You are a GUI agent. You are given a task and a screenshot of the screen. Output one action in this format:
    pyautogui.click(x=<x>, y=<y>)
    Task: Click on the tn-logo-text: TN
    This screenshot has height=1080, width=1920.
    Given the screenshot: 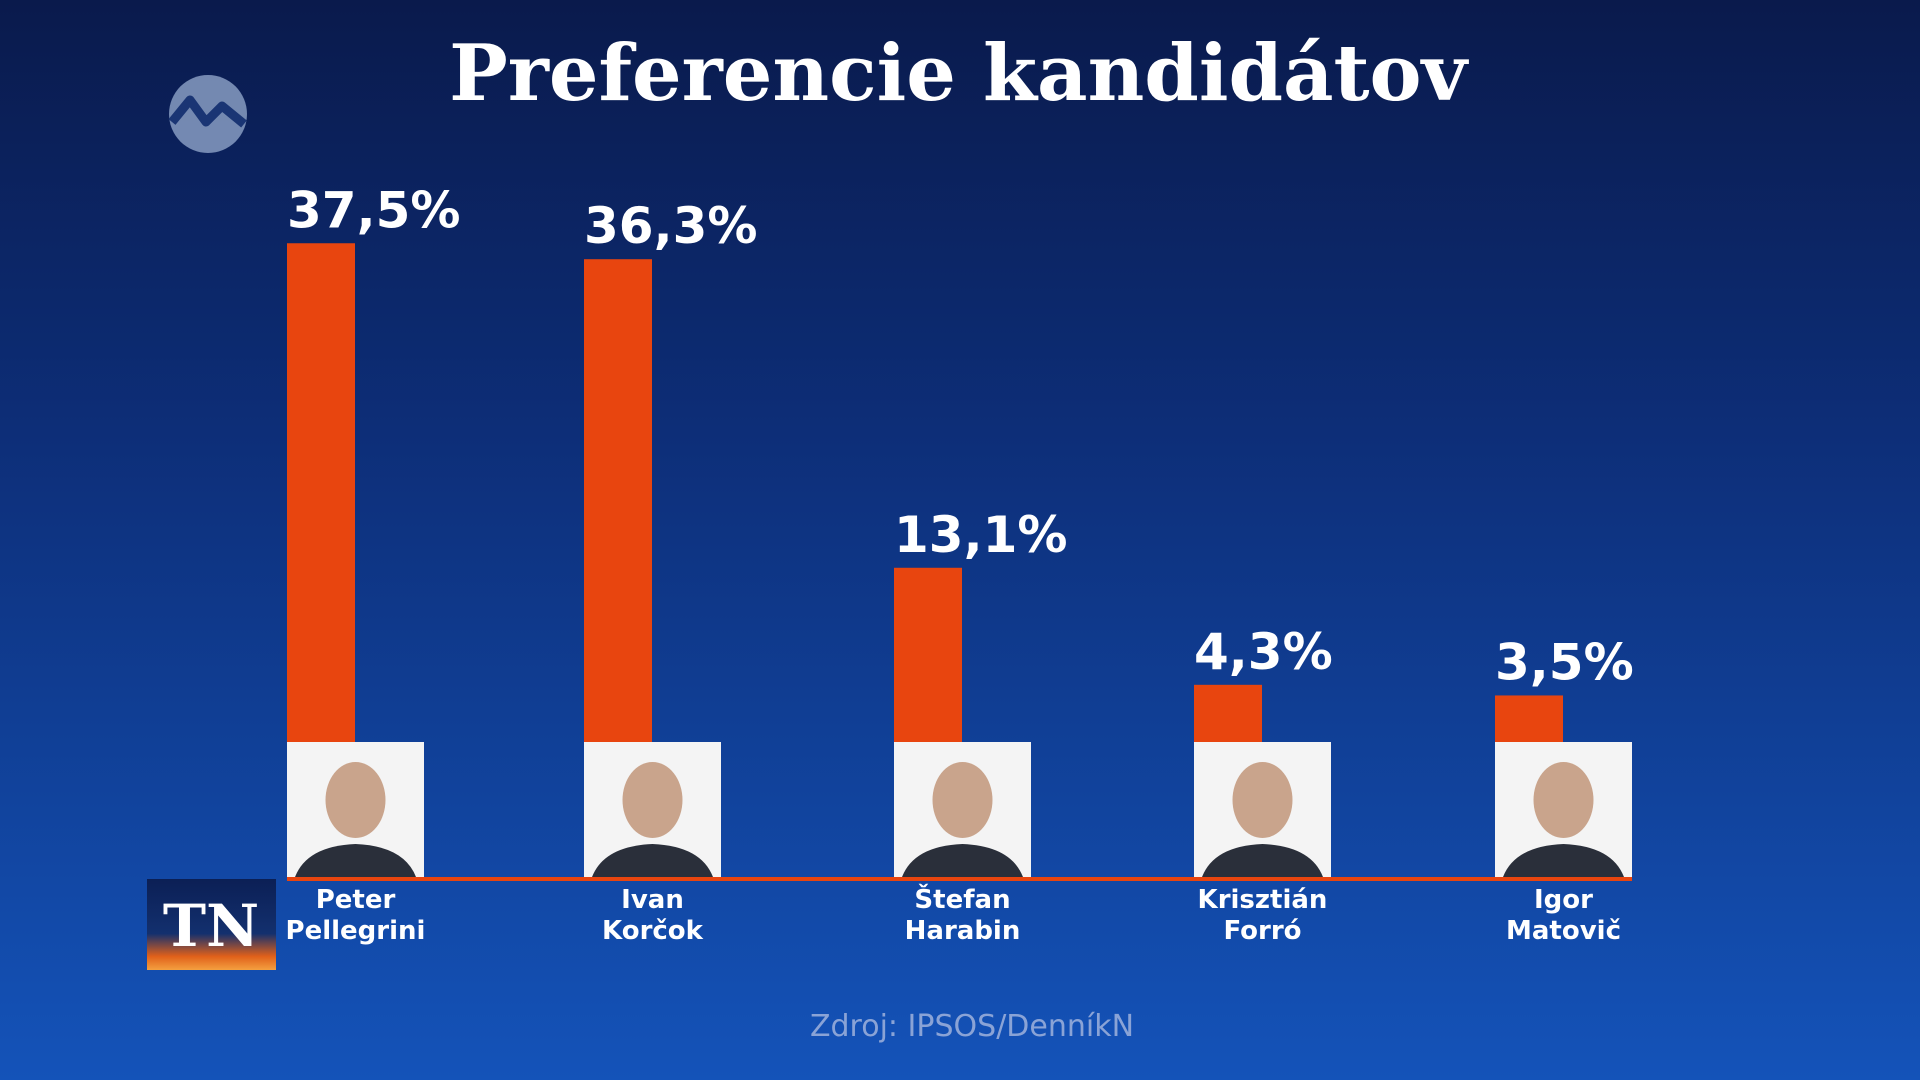 What is the action you would take?
    pyautogui.click(x=211, y=926)
    